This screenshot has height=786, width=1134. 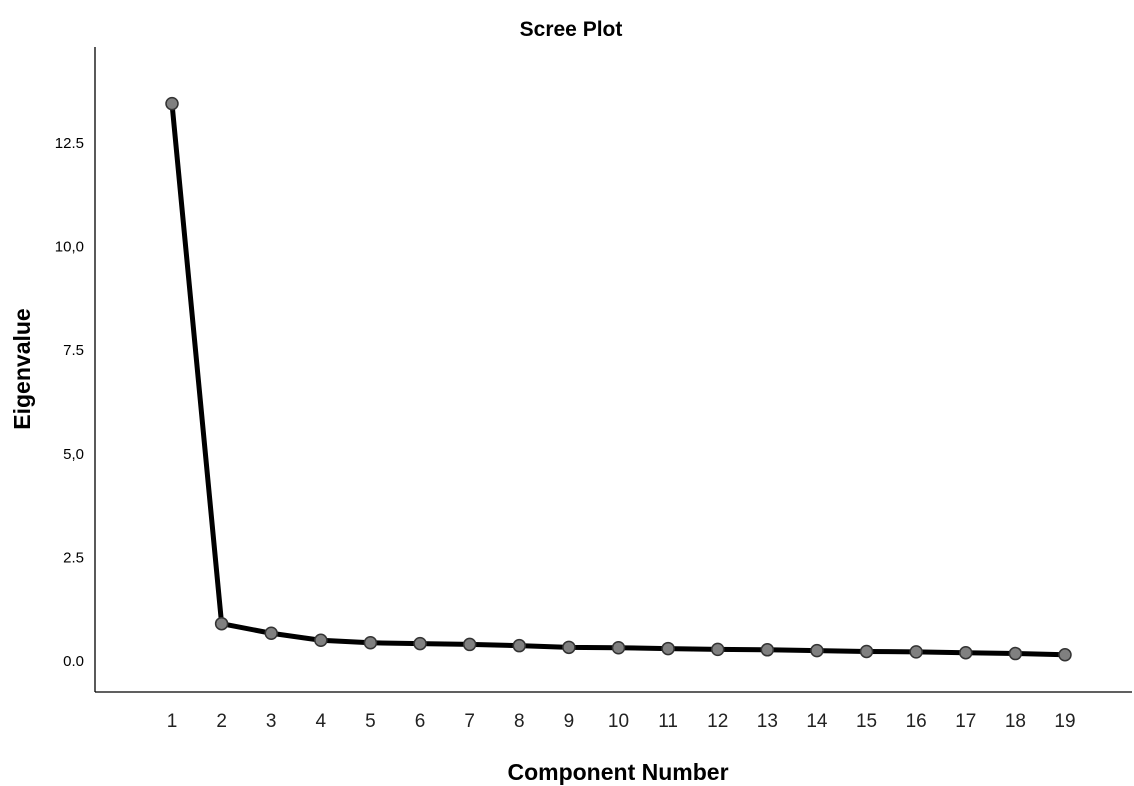 I want to click on x-tick-label: 14, so click(x=817, y=721).